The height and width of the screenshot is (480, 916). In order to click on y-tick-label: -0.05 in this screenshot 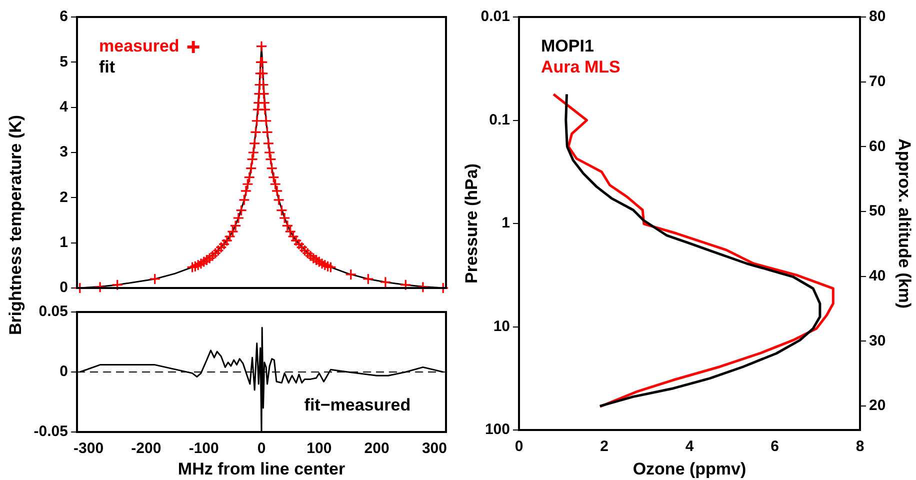, I will do `click(51, 431)`.